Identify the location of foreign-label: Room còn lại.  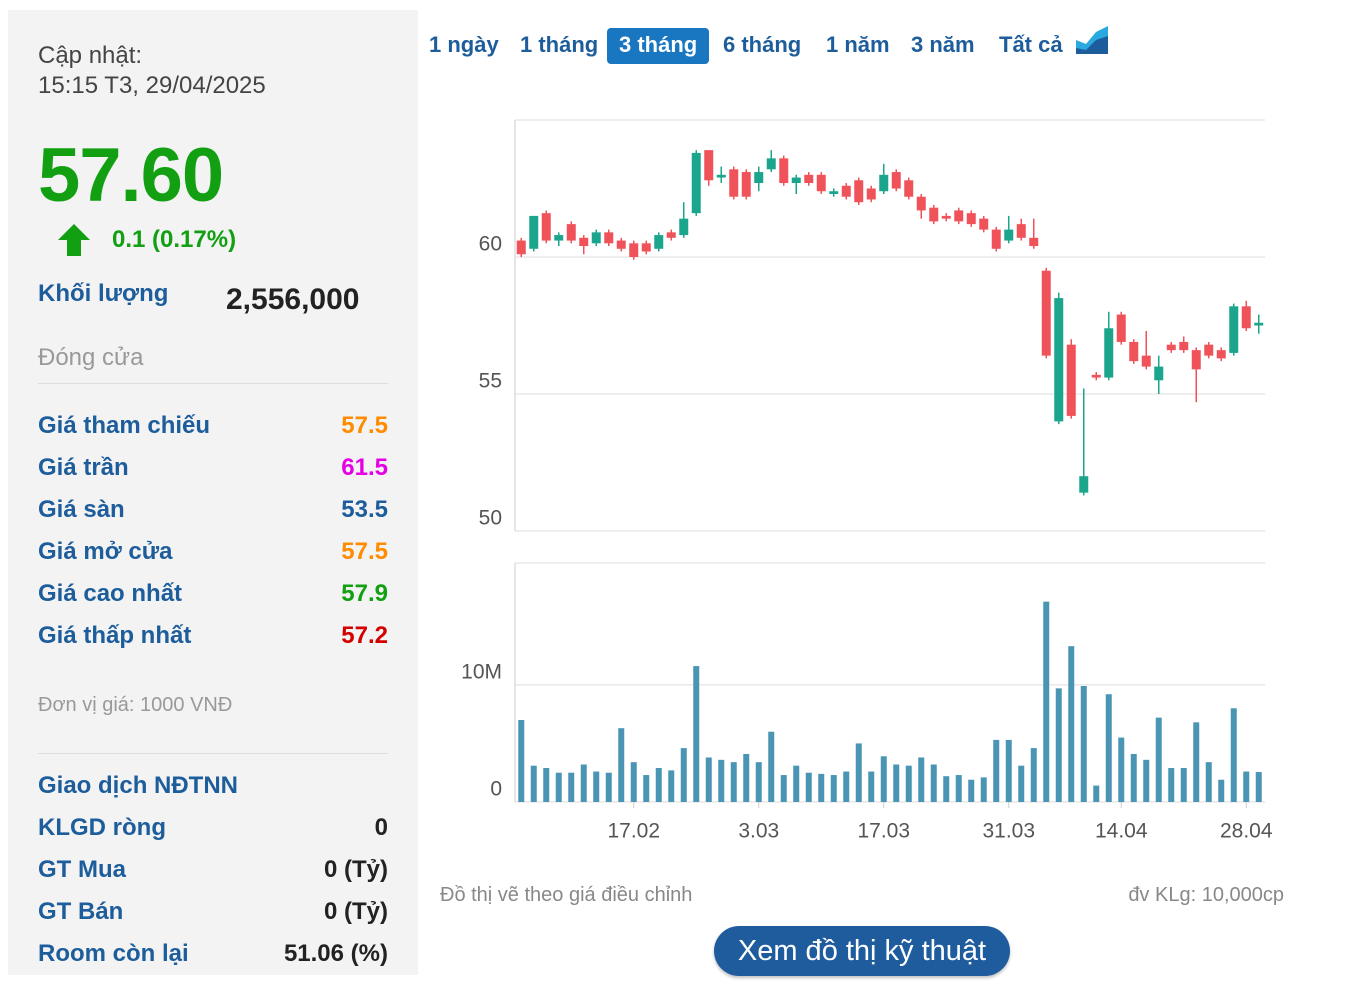
(113, 953).